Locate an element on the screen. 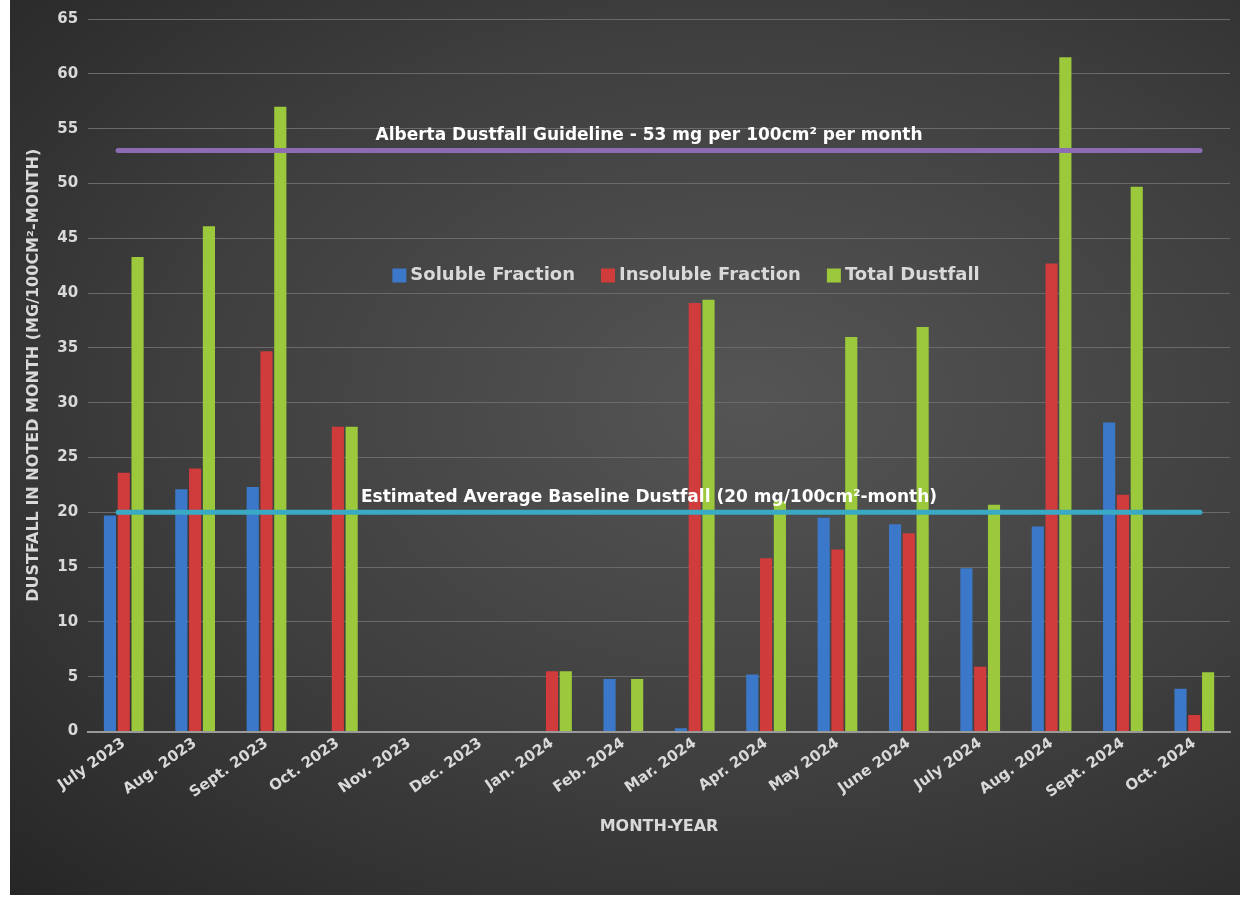  y-tick-label: 45 is located at coordinates (68, 237).